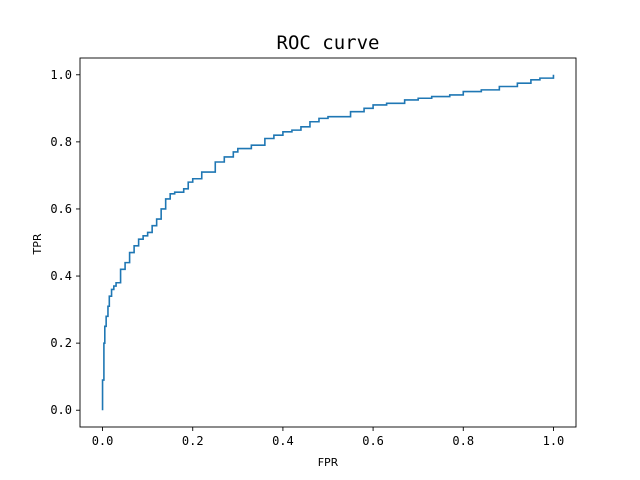 Image resolution: width=640 pixels, height=480 pixels. What do you see at coordinates (373, 441) in the screenshot?
I see `x-tick-label: 0.6` at bounding box center [373, 441].